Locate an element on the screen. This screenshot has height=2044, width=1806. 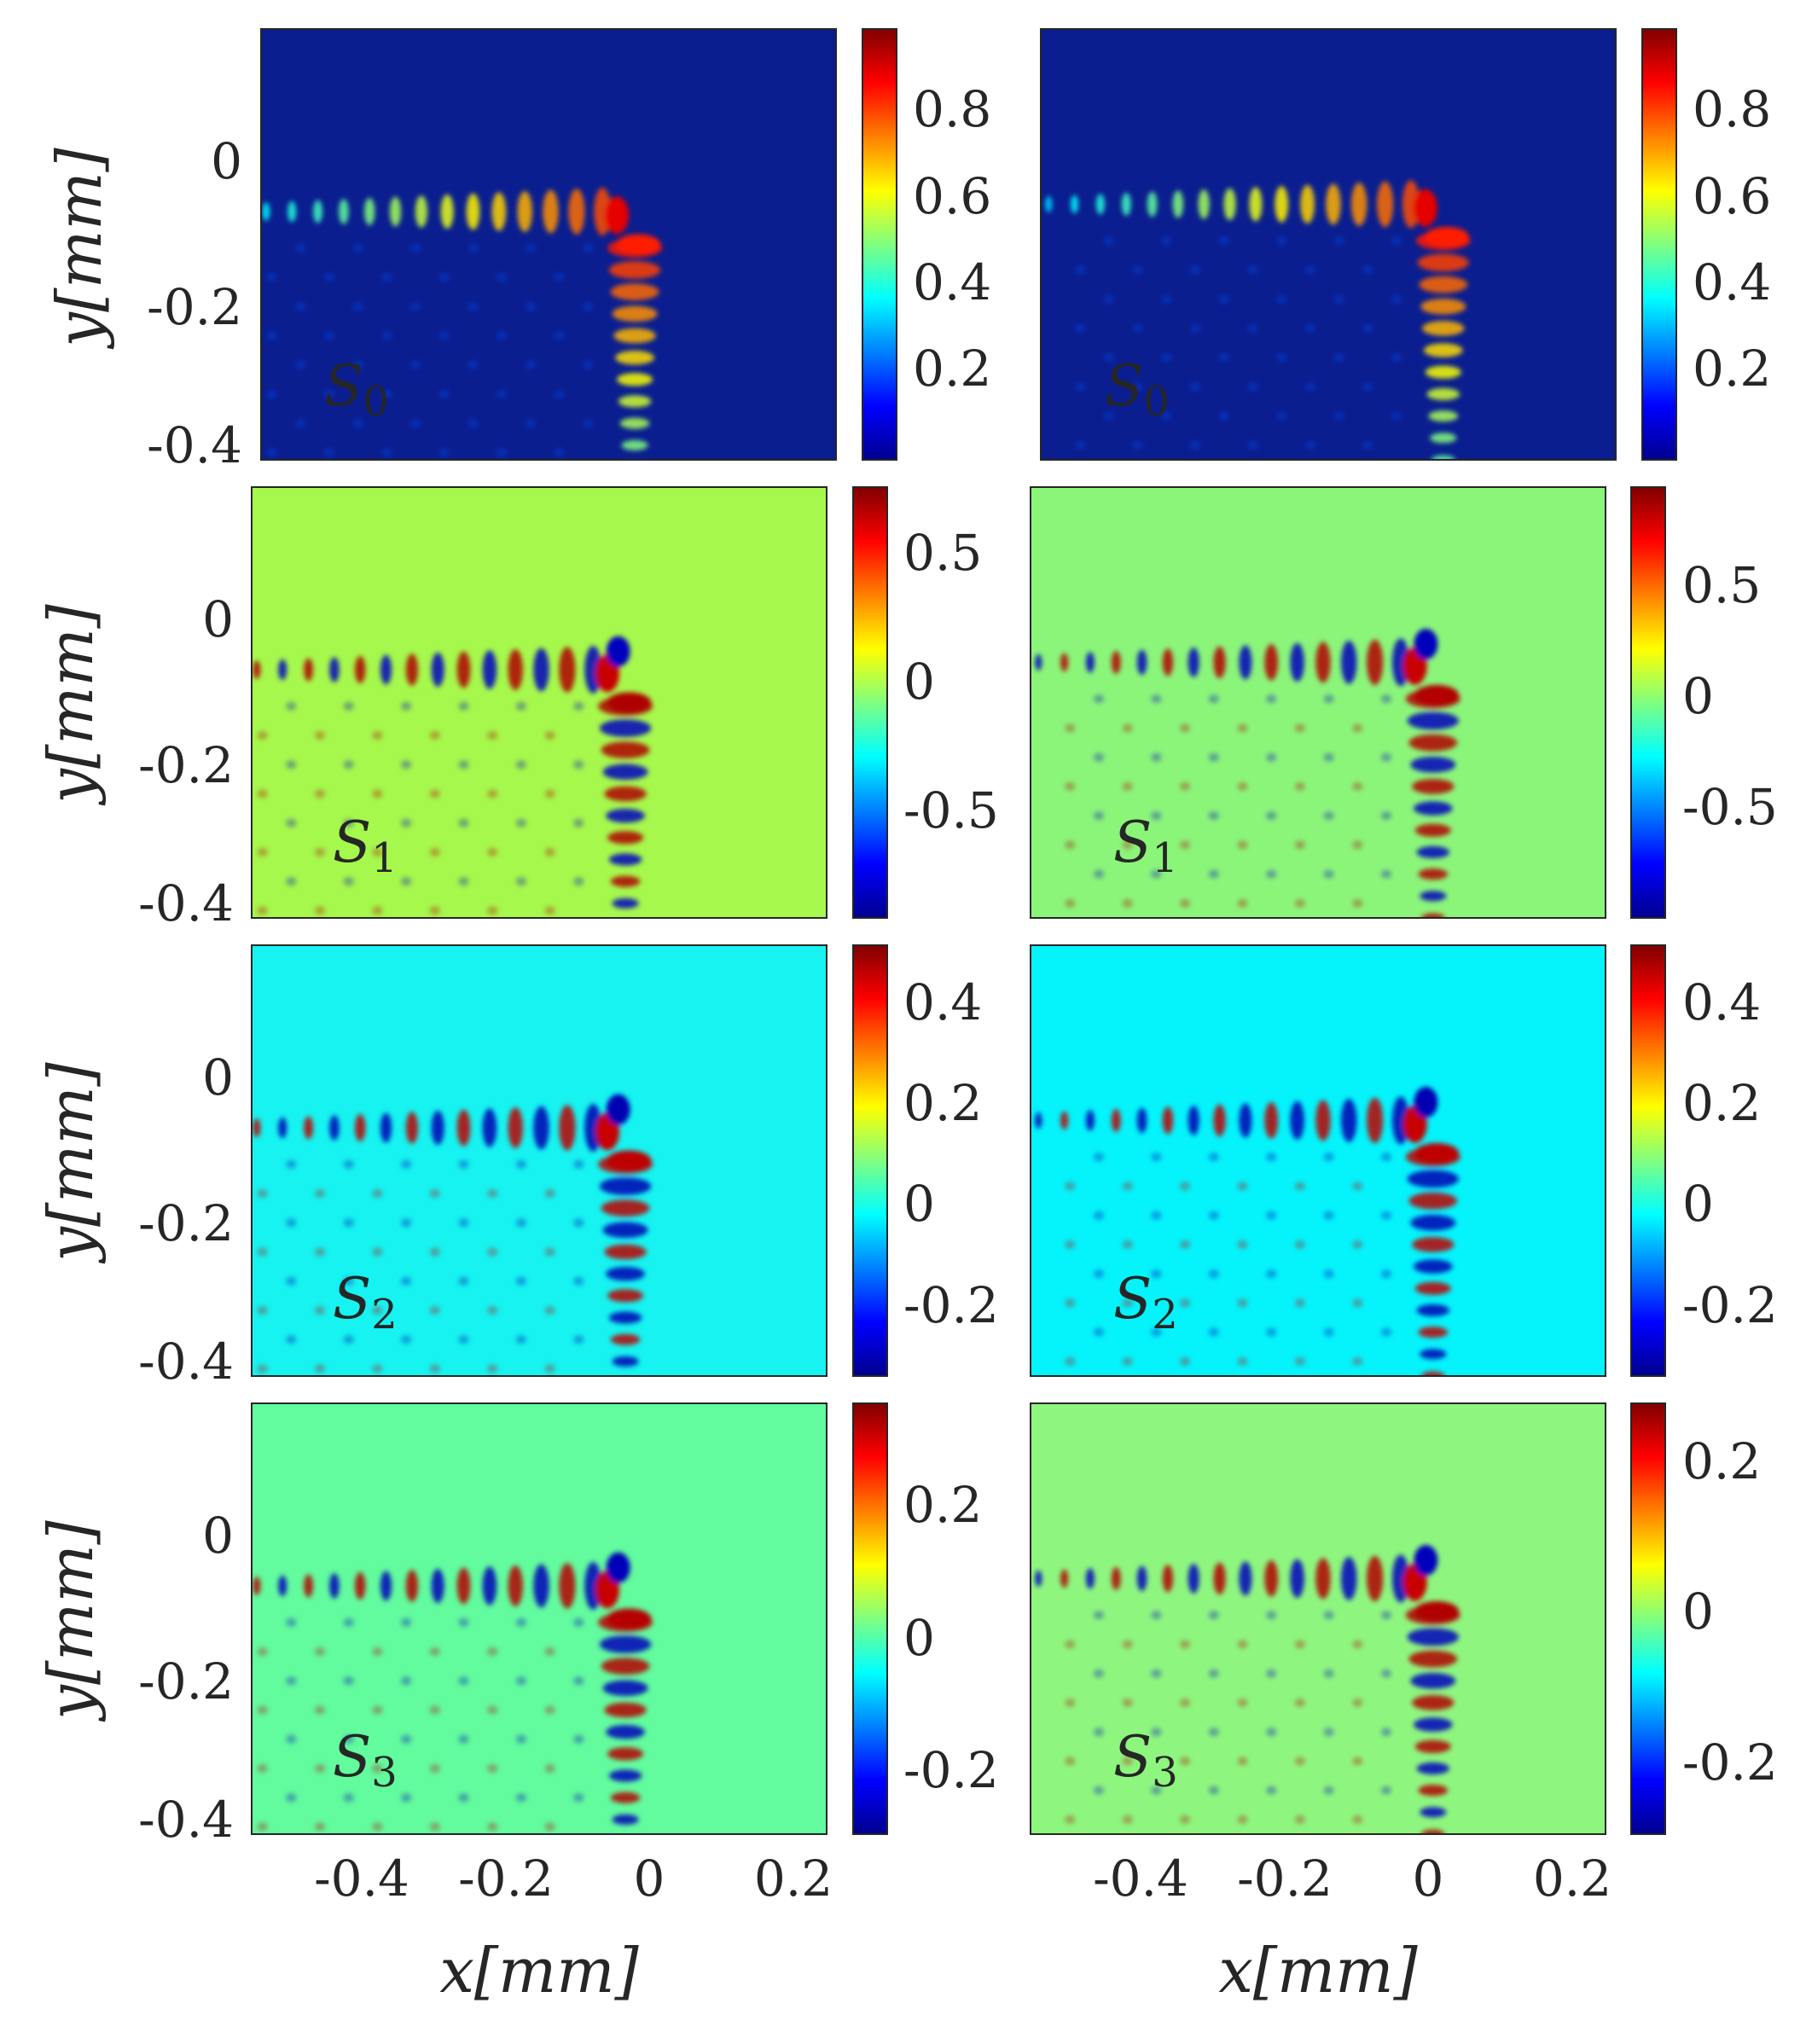
colorbar-tick: -0.5 is located at coordinates (951, 810).